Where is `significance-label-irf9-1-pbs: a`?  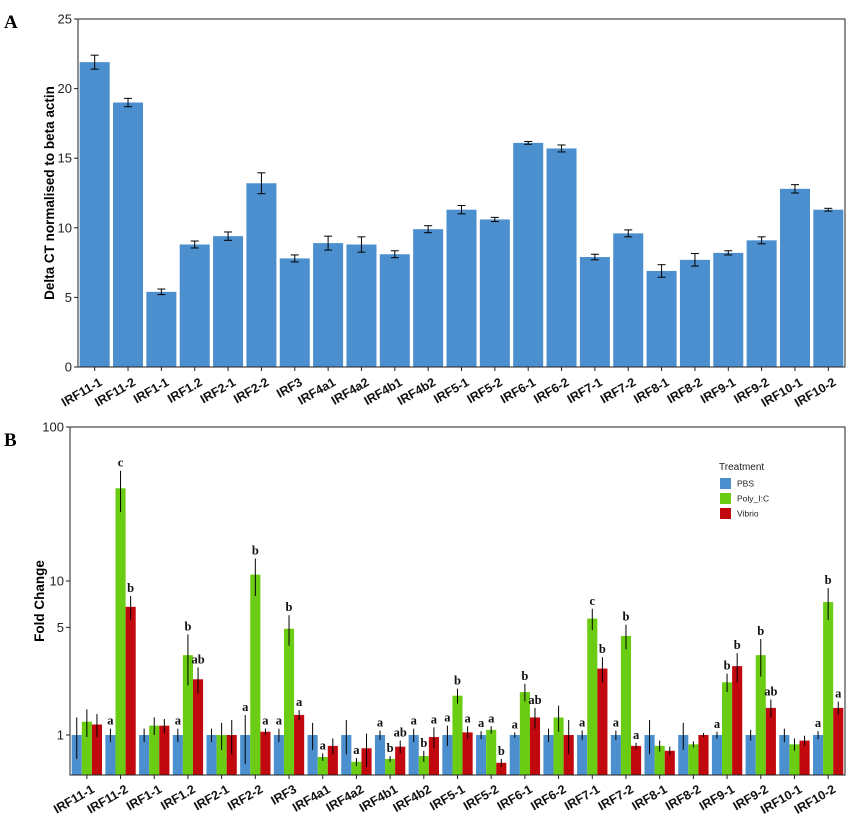
significance-label-irf9-1-pbs: a is located at coordinates (717, 724).